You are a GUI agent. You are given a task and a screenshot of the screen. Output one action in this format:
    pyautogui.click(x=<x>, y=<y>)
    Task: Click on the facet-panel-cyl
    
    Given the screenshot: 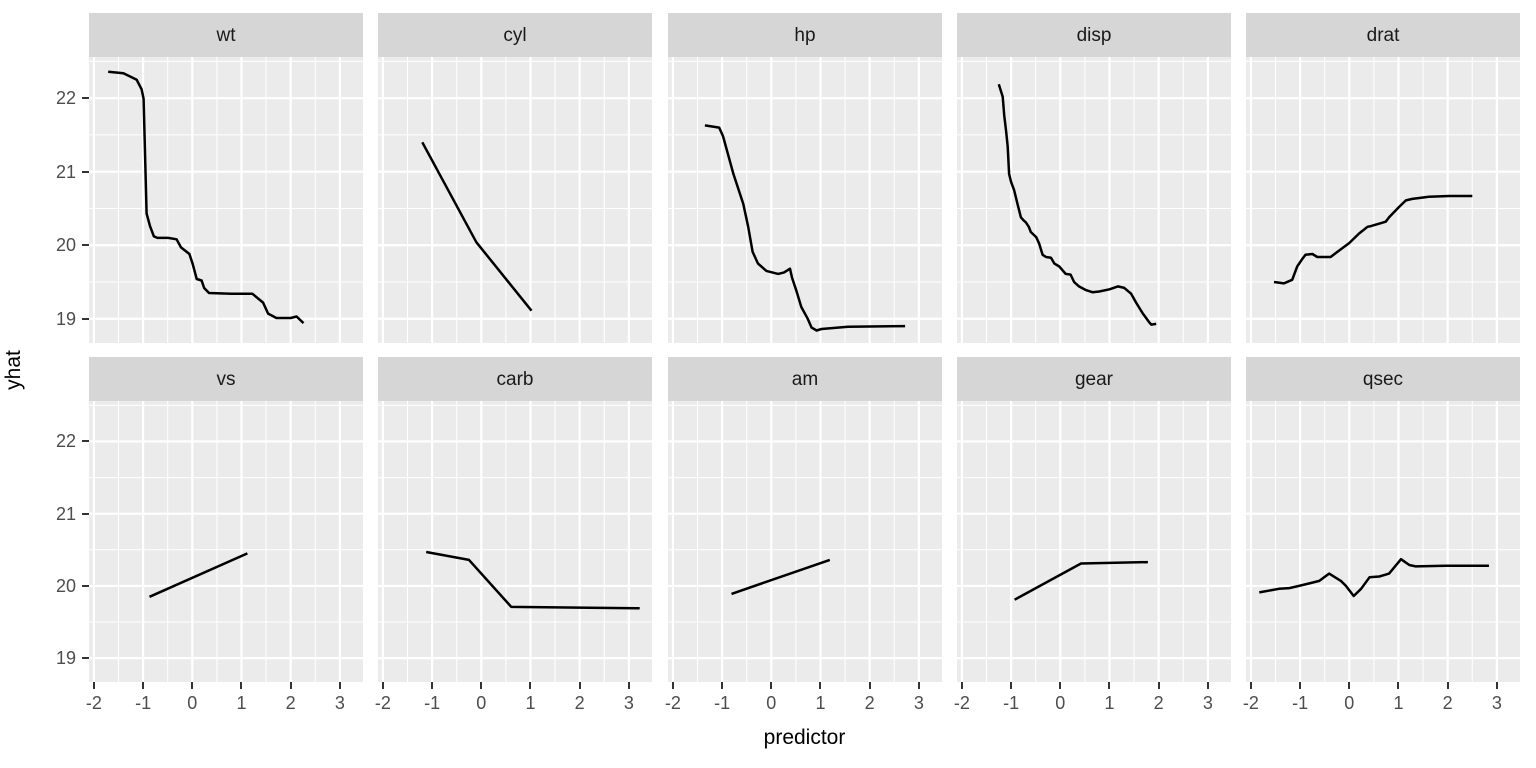 What is the action you would take?
    pyautogui.click(x=515, y=200)
    